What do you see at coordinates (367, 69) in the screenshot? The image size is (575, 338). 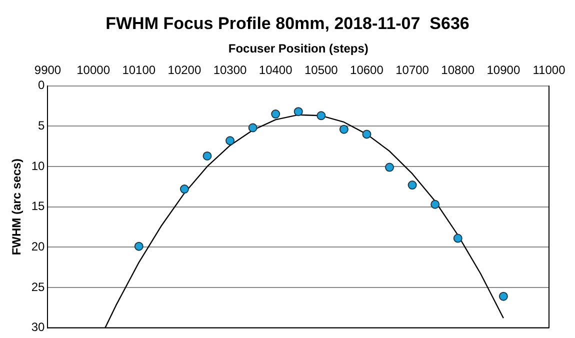 I see `x-tick-label: 10600` at bounding box center [367, 69].